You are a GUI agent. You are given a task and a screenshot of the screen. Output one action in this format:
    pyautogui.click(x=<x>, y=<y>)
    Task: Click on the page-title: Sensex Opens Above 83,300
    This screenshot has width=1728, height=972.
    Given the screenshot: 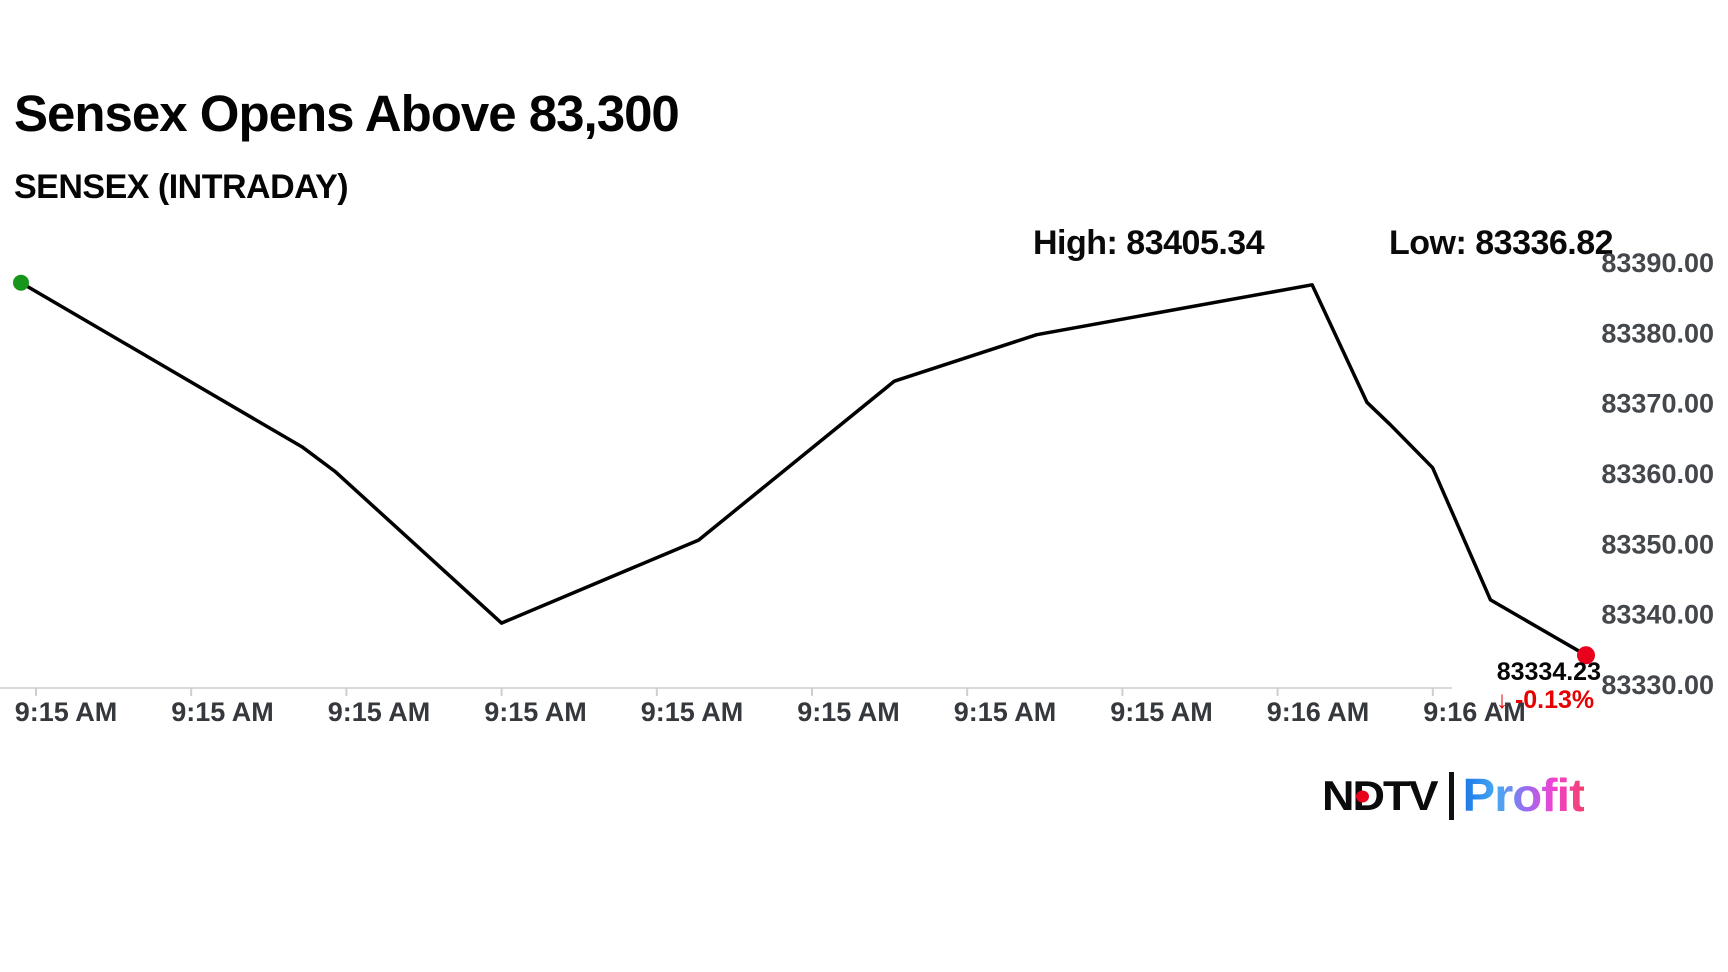 What is the action you would take?
    pyautogui.click(x=347, y=113)
    